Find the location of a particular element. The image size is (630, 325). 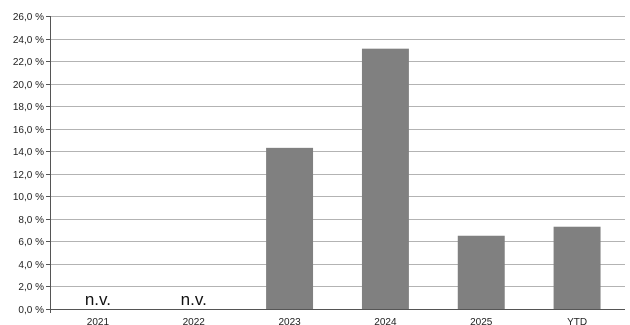

x-tick-label: 2023 is located at coordinates (289, 321).